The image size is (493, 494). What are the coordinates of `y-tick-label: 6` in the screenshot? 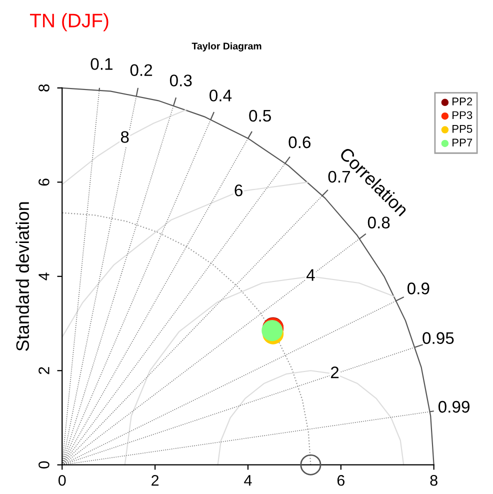 It's located at (44, 182).